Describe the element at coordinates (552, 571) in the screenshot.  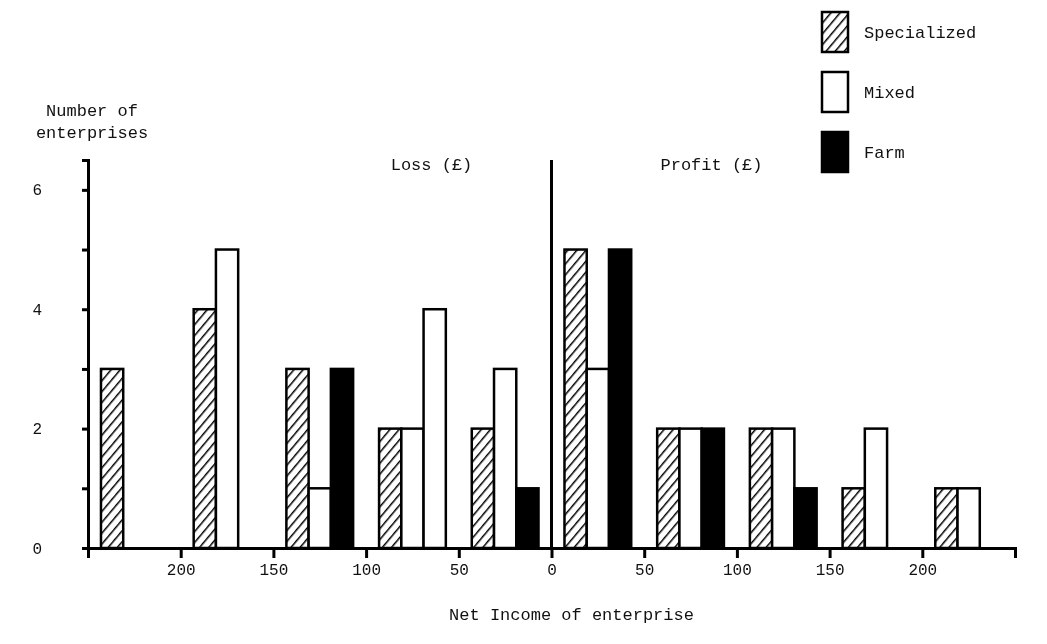
I see `x-tick-label: 0` at that location.